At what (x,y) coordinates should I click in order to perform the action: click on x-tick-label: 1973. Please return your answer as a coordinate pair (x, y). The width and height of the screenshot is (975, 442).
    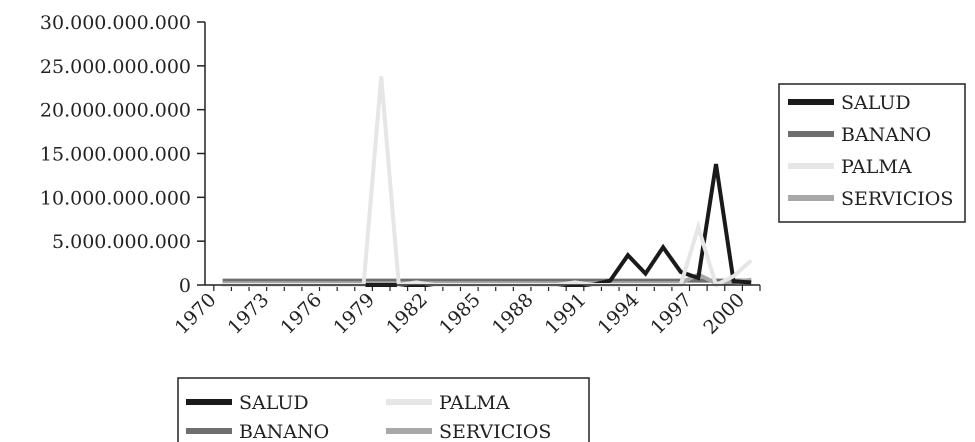
    Looking at the image, I should click on (249, 314).